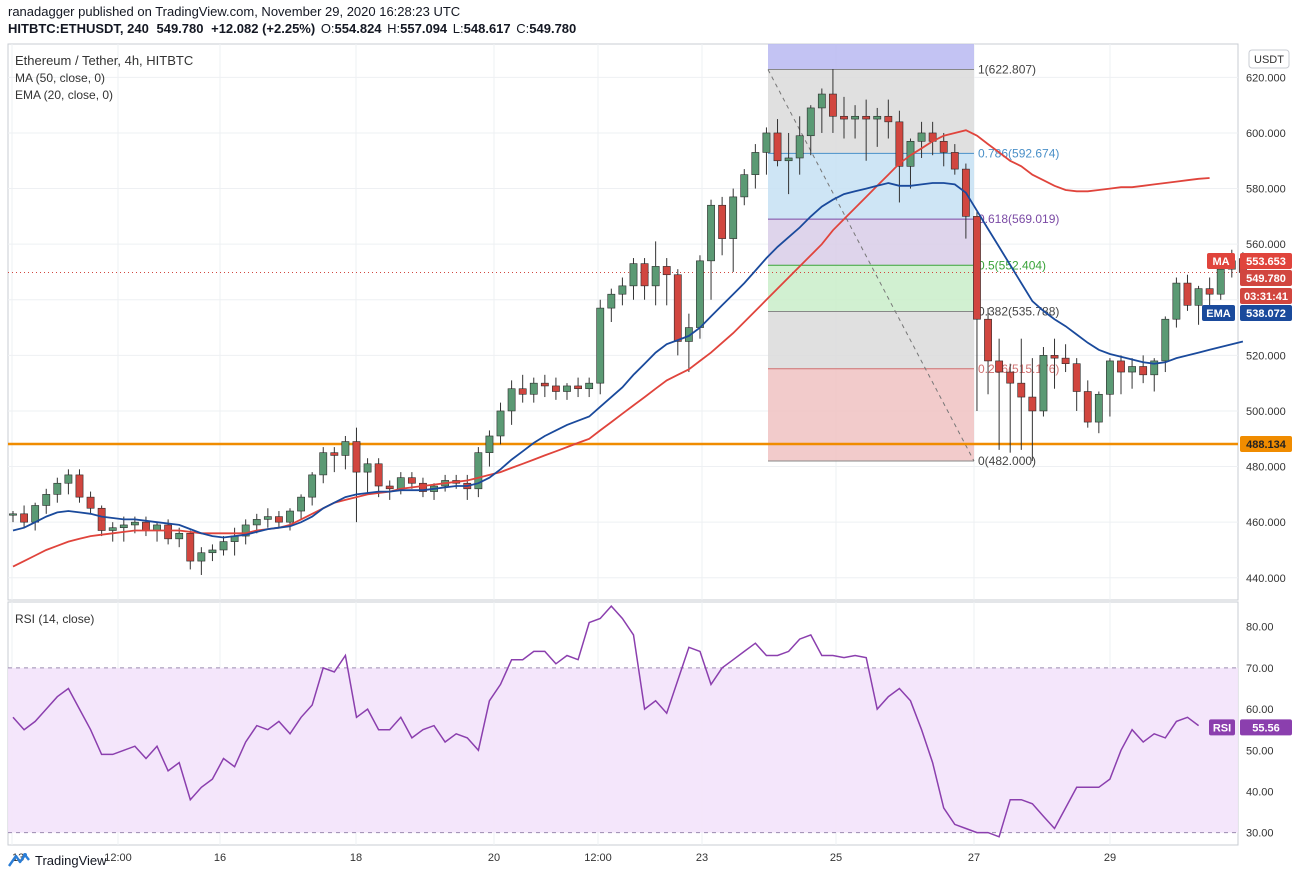 Image resolution: width=1311 pixels, height=881 pixels. What do you see at coordinates (1266, 278) in the screenshot?
I see `last-price-tag-box` at bounding box center [1266, 278].